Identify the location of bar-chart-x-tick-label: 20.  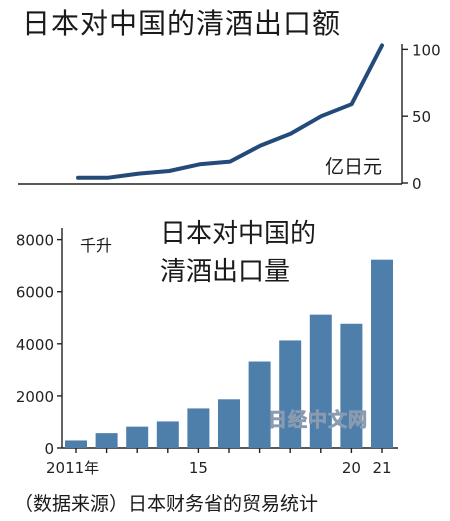
(351, 468).